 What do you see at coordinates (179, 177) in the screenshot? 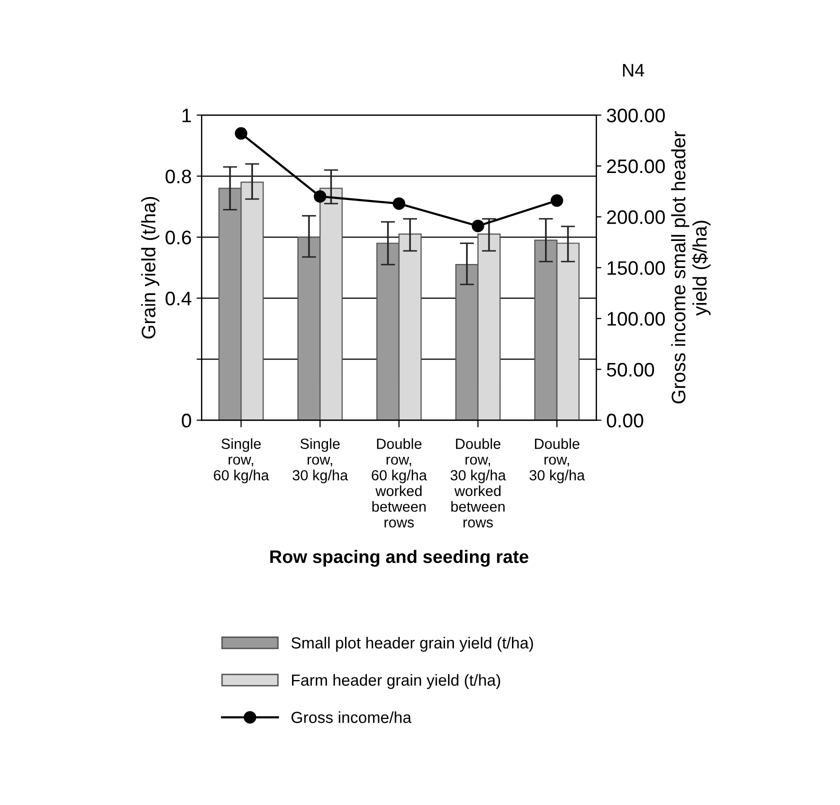
I see `y-tick-label: 0.8` at bounding box center [179, 177].